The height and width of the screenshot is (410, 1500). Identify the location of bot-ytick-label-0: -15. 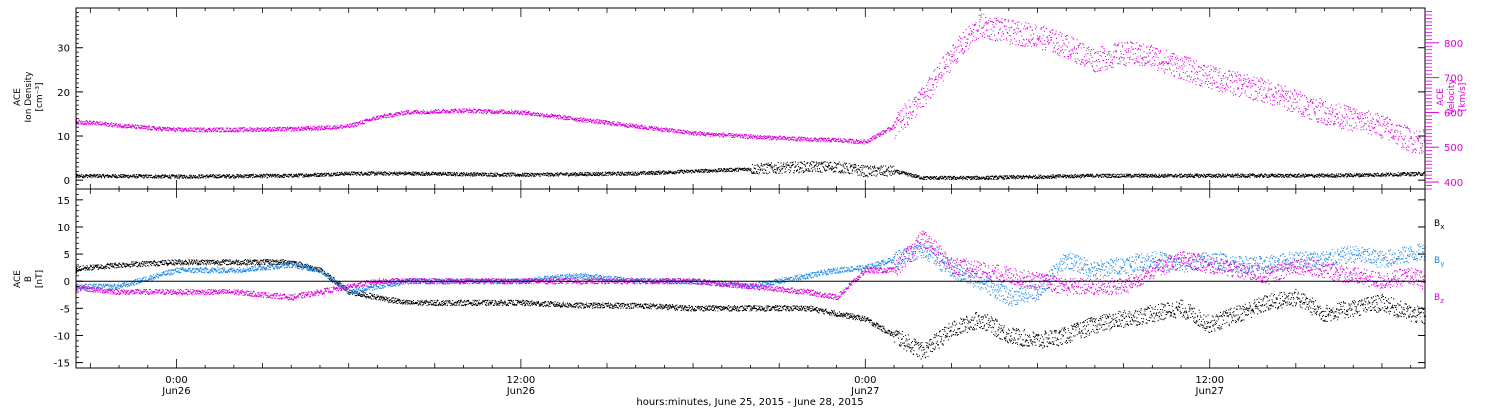
(62, 364).